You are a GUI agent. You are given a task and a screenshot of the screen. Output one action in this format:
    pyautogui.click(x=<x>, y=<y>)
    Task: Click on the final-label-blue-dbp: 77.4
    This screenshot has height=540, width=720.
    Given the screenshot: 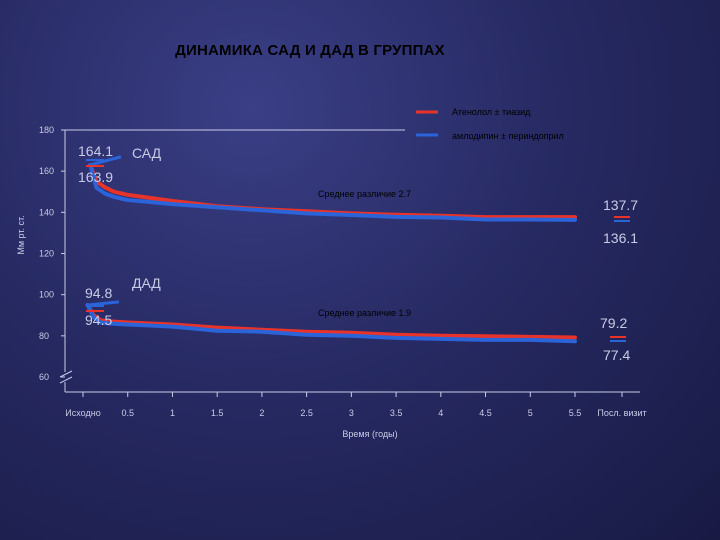 What is the action you would take?
    pyautogui.click(x=616, y=355)
    